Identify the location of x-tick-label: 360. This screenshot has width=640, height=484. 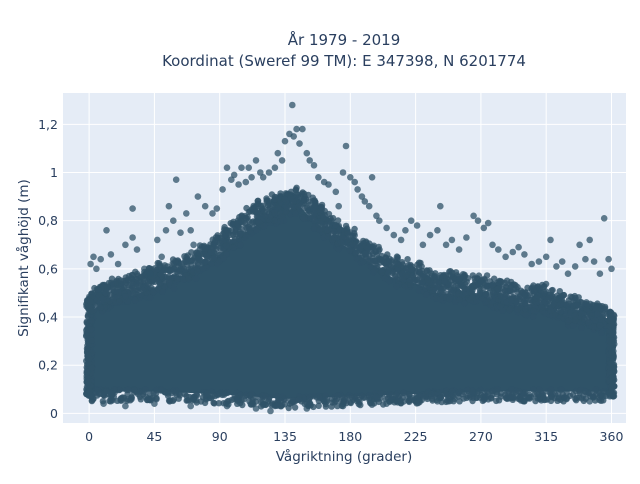
(612, 436).